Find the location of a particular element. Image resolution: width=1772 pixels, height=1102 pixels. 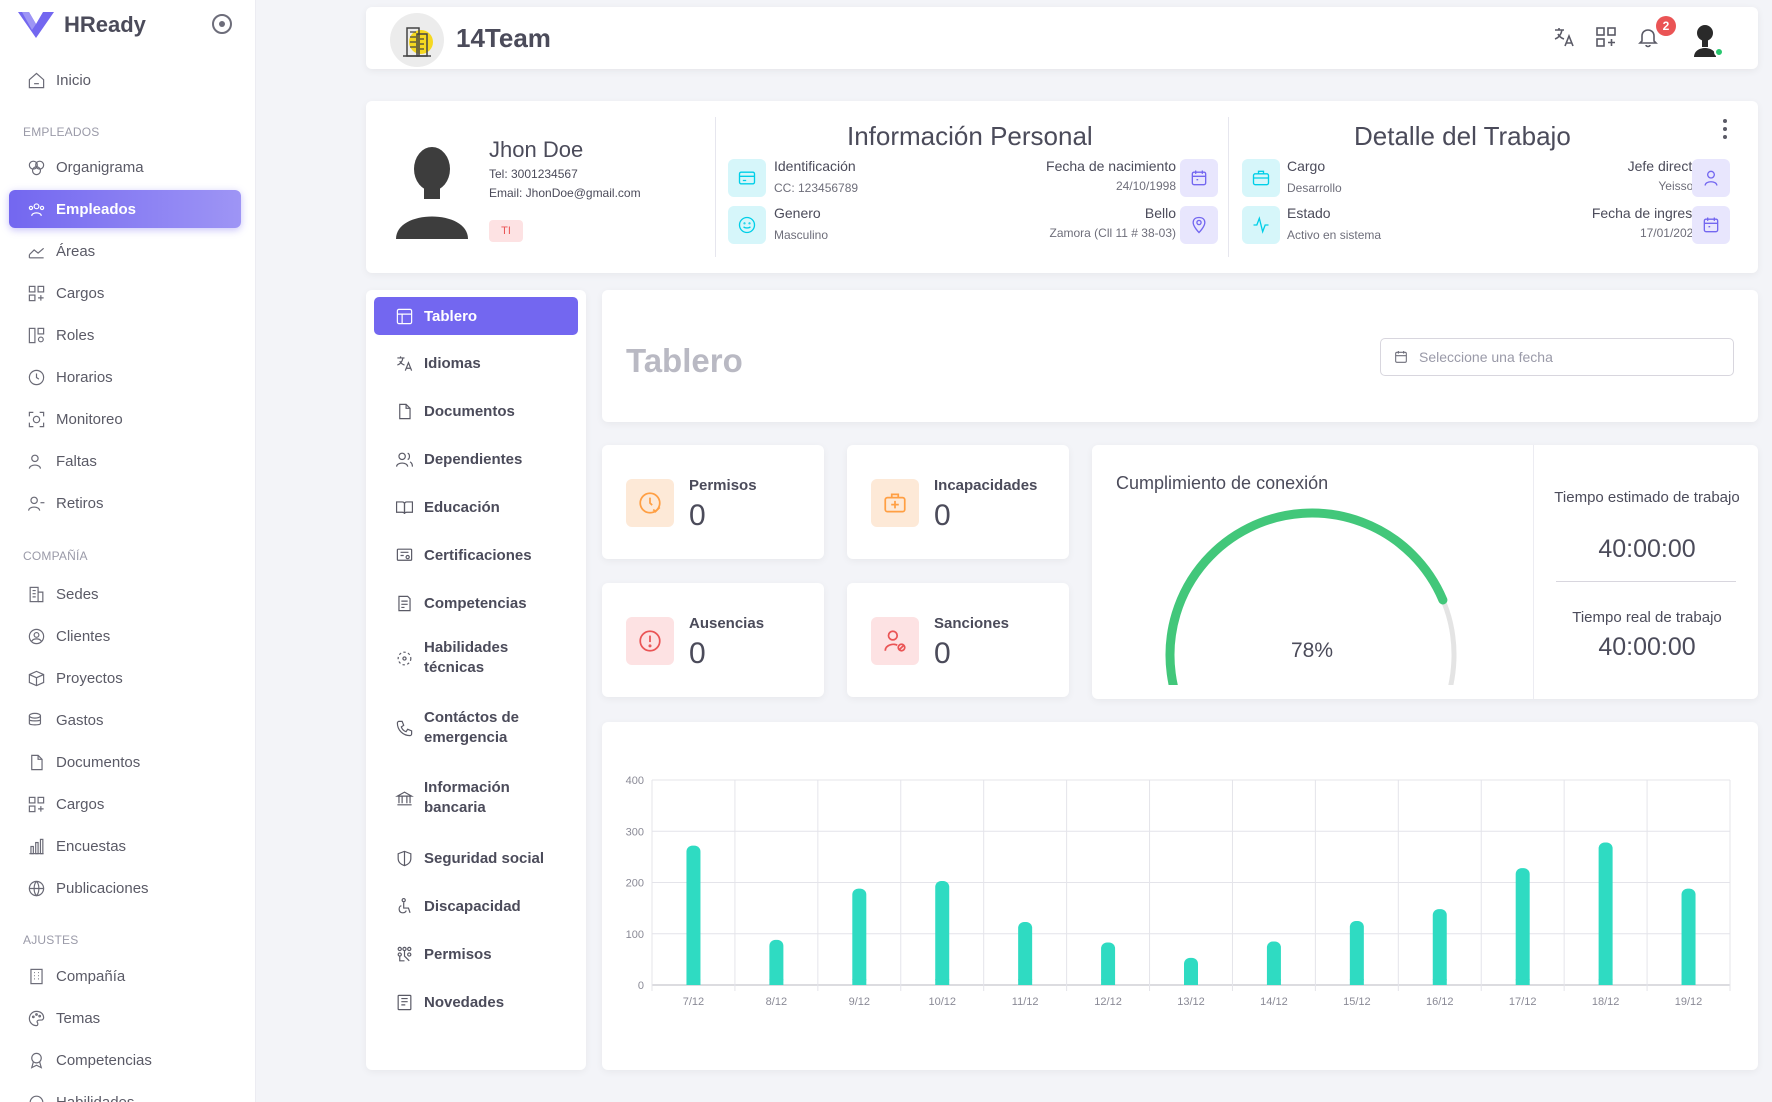

tab-novedades: Novedades is located at coordinates (476, 1002).